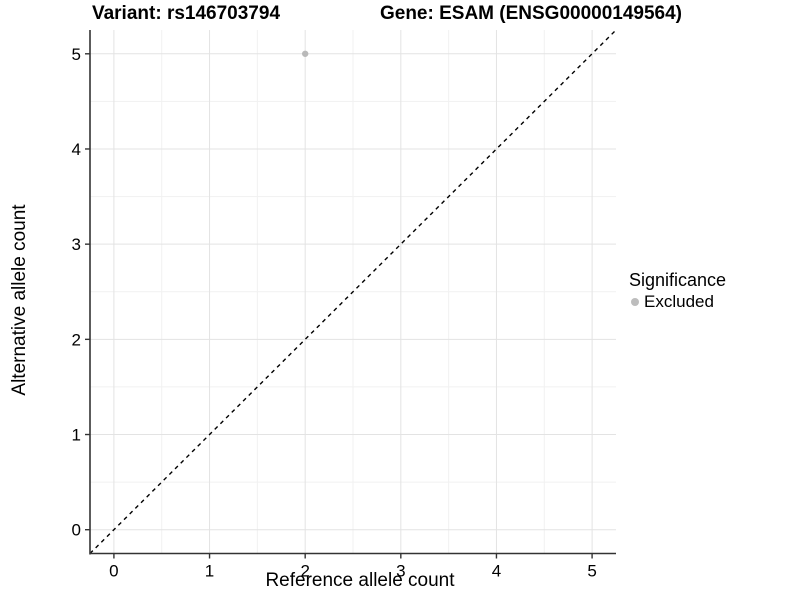 This screenshot has height=600, width=800. Describe the element at coordinates (76, 530) in the screenshot. I see `y-tick-label: 0` at that location.